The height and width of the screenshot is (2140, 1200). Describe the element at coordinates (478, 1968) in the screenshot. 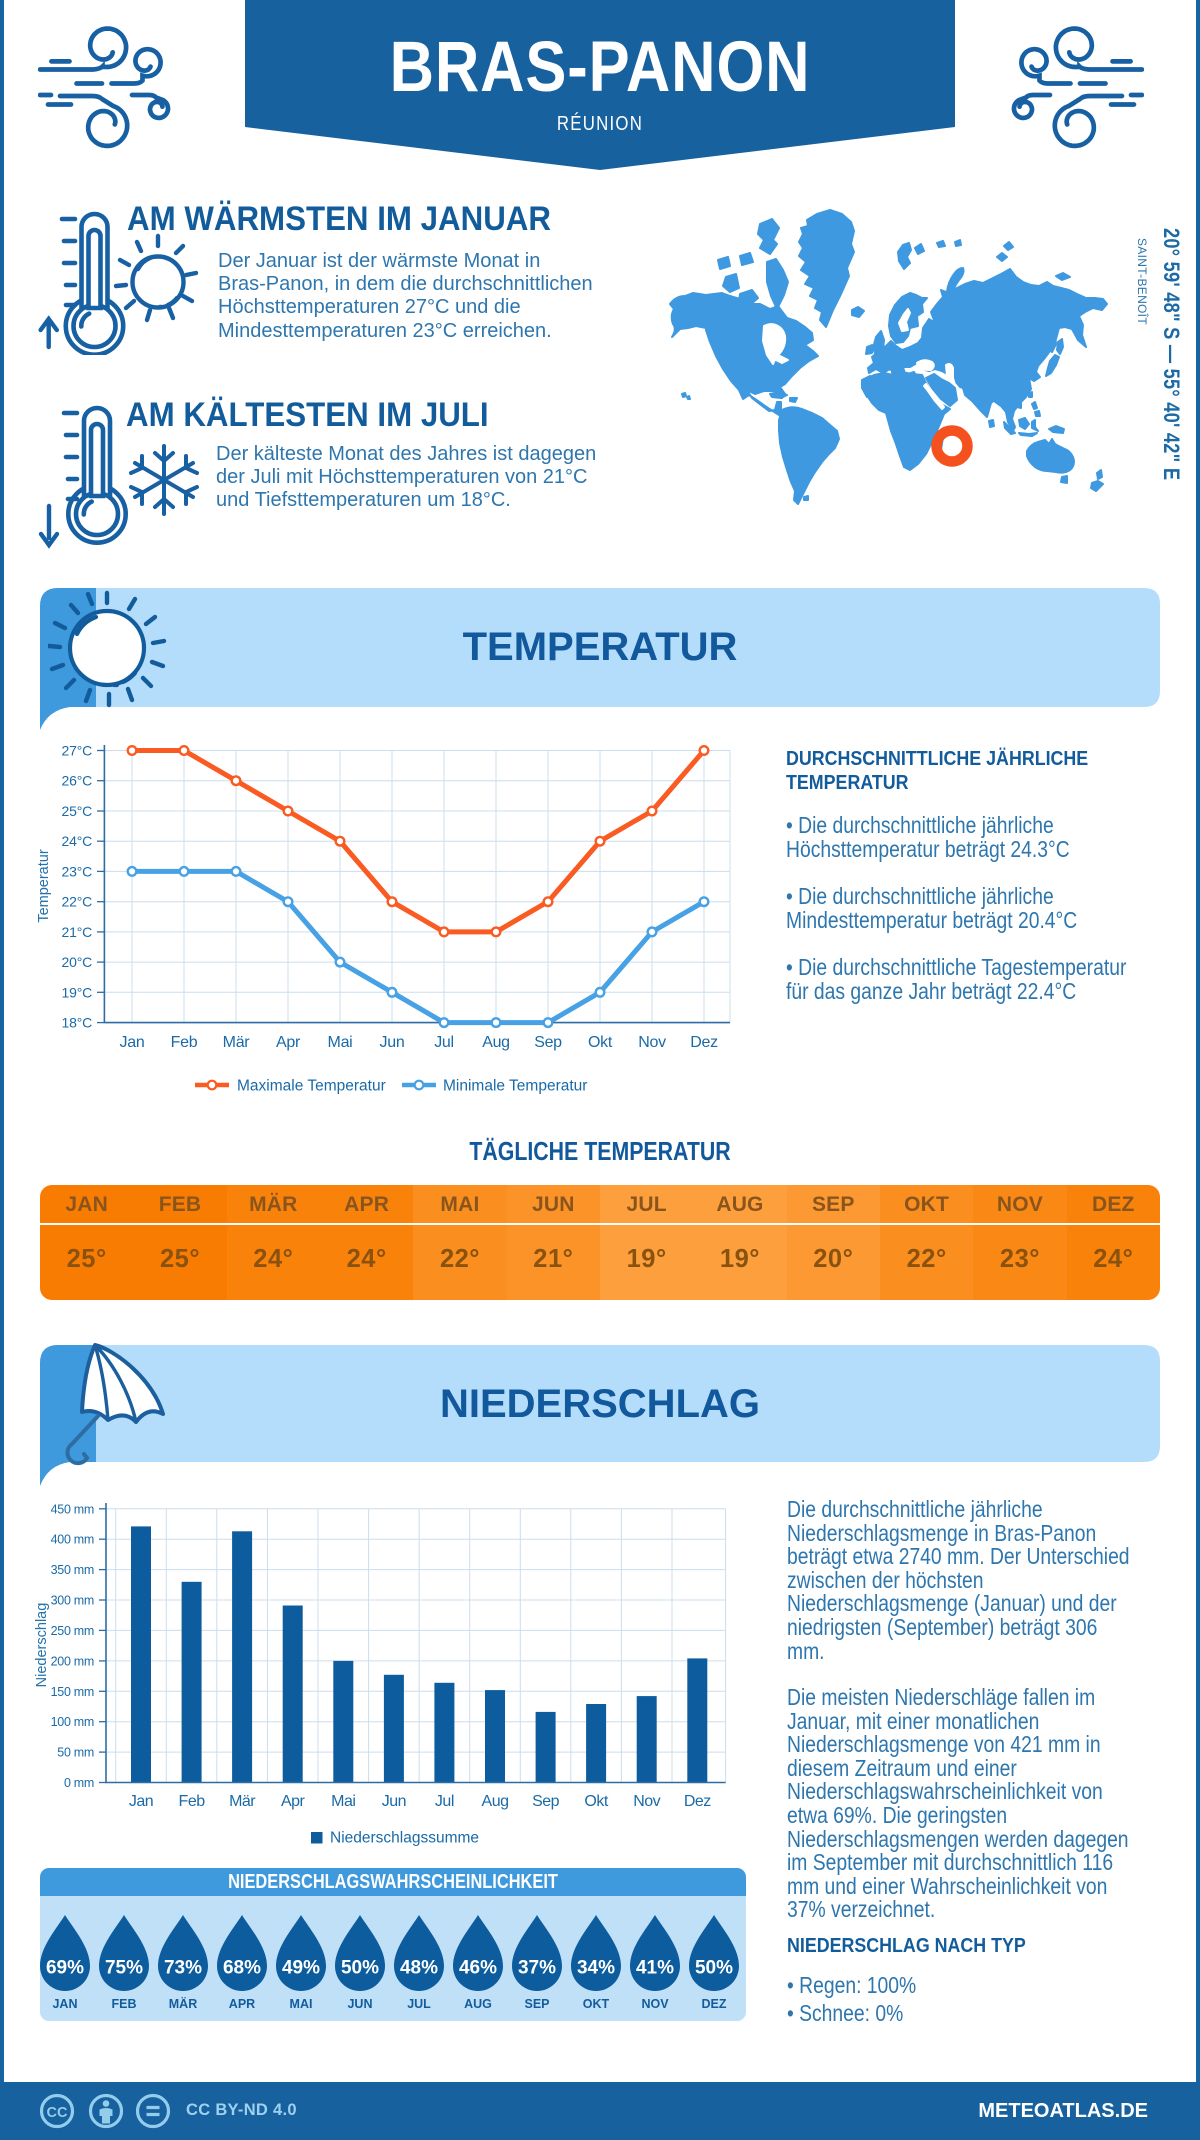

I see `svg-text: 46%` at that location.